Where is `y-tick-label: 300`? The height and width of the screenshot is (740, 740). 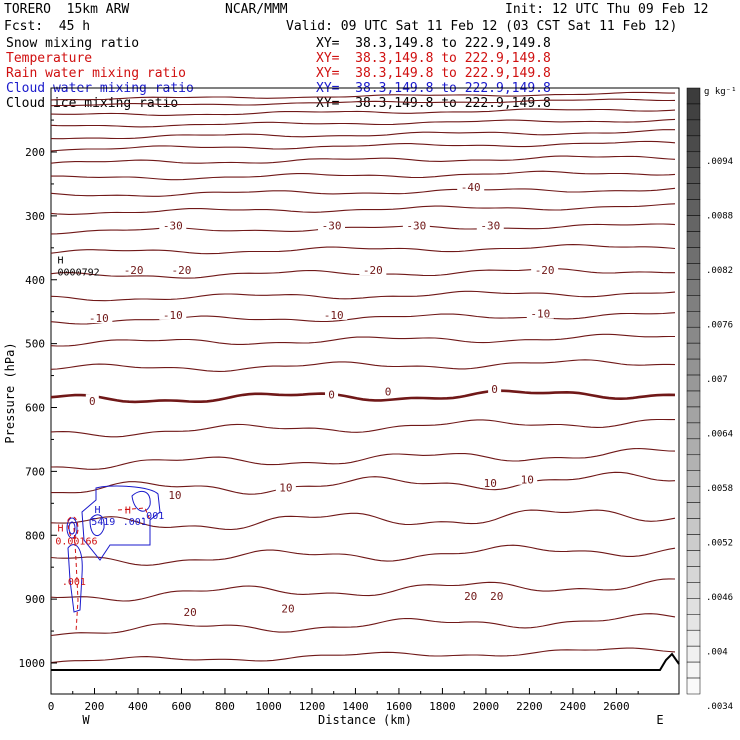
y-tick-label: 300 is located at coordinates (35, 216).